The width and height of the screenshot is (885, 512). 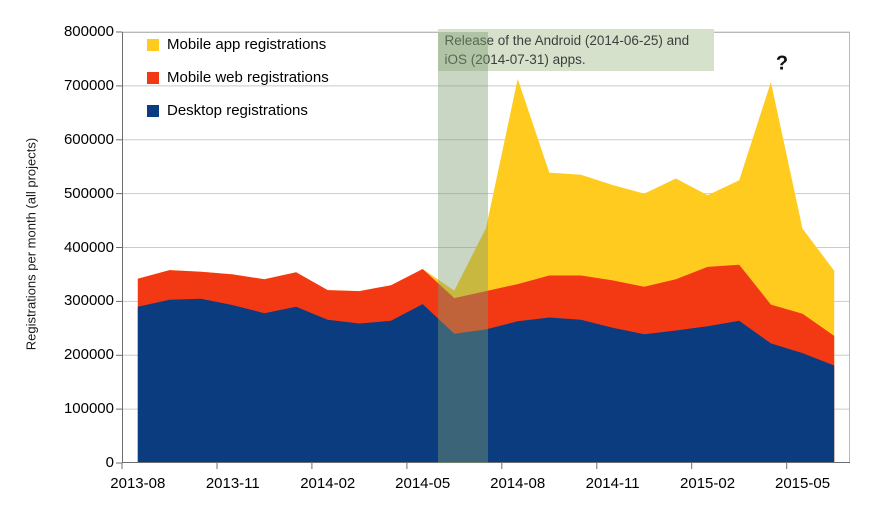 I want to click on legend-label: Desktop registrations, so click(x=237, y=110).